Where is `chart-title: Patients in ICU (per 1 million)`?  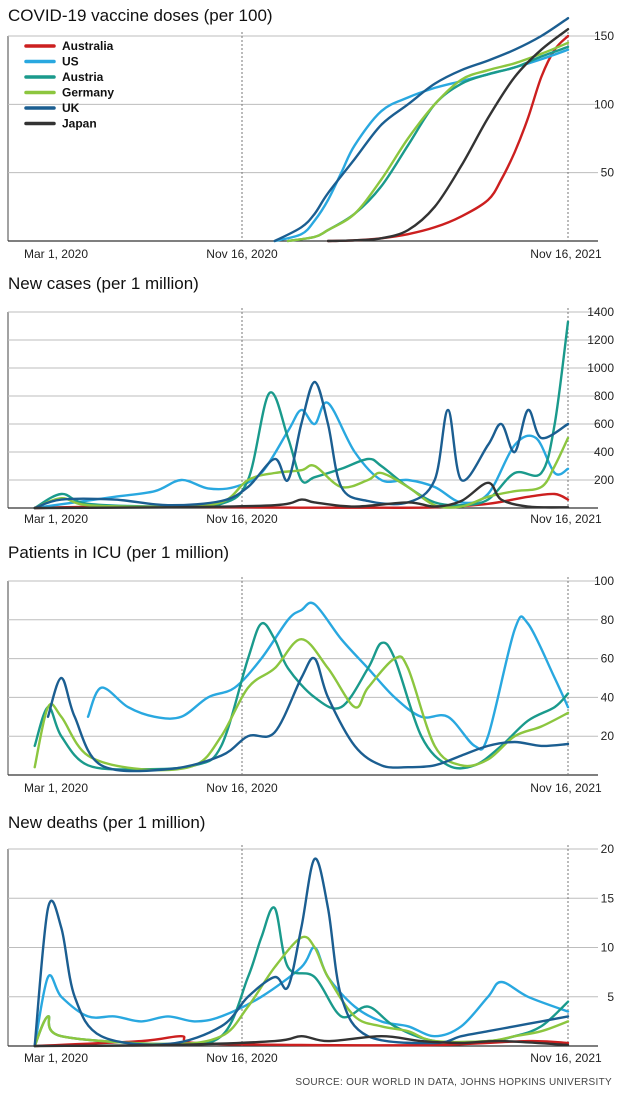
chart-title: Patients in ICU (per 1 million) is located at coordinates (119, 552).